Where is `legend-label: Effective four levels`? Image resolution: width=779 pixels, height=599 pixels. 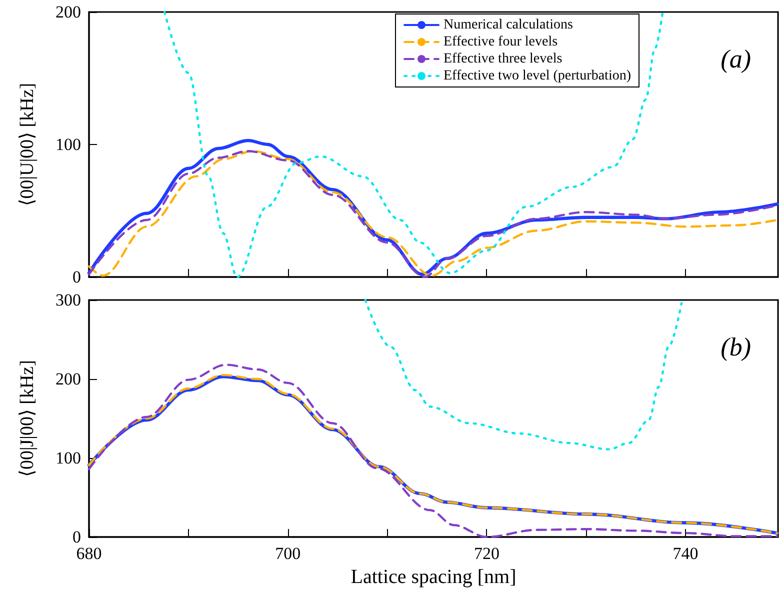
legend-label: Effective four levels is located at coordinates (501, 42).